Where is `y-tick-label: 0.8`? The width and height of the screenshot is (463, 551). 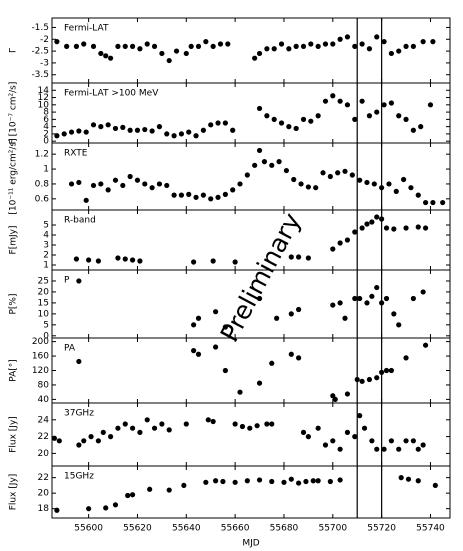 y-tick-label: 0.8 is located at coordinates (42, 184).